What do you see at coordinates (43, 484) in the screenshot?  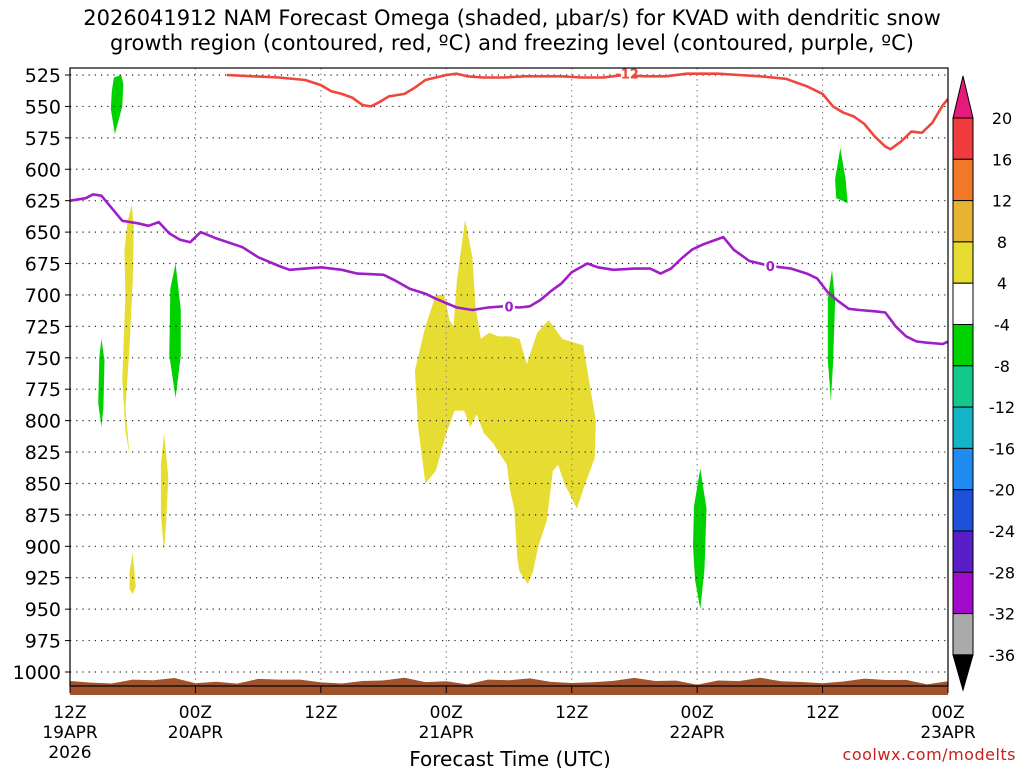 I see `y-tick-850: 850` at bounding box center [43, 484].